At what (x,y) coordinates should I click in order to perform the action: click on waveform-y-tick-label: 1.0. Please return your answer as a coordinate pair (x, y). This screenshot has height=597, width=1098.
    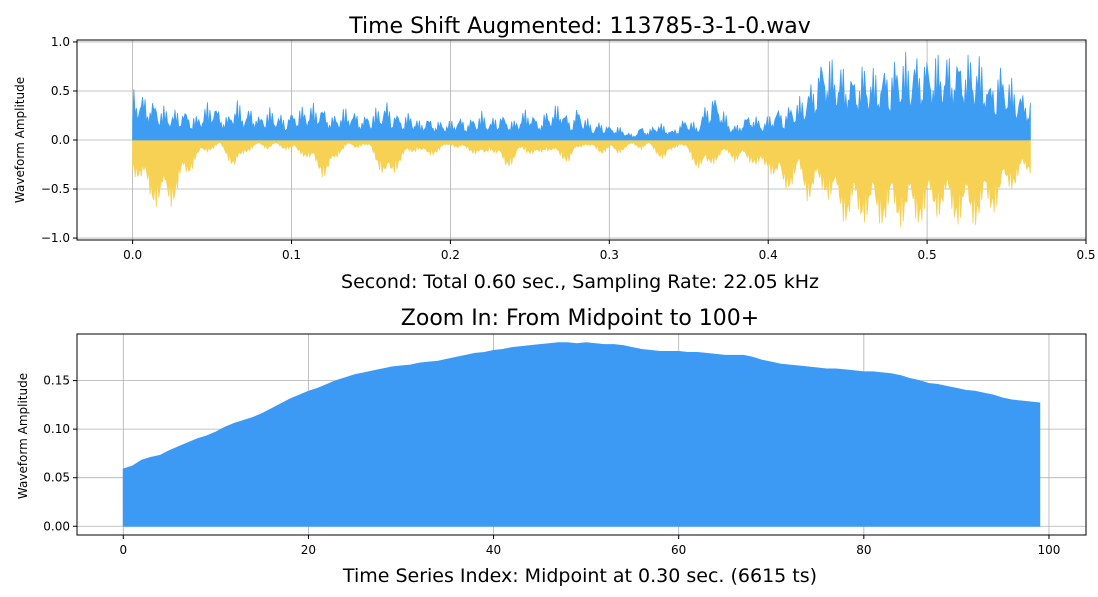
    Looking at the image, I should click on (60, 42).